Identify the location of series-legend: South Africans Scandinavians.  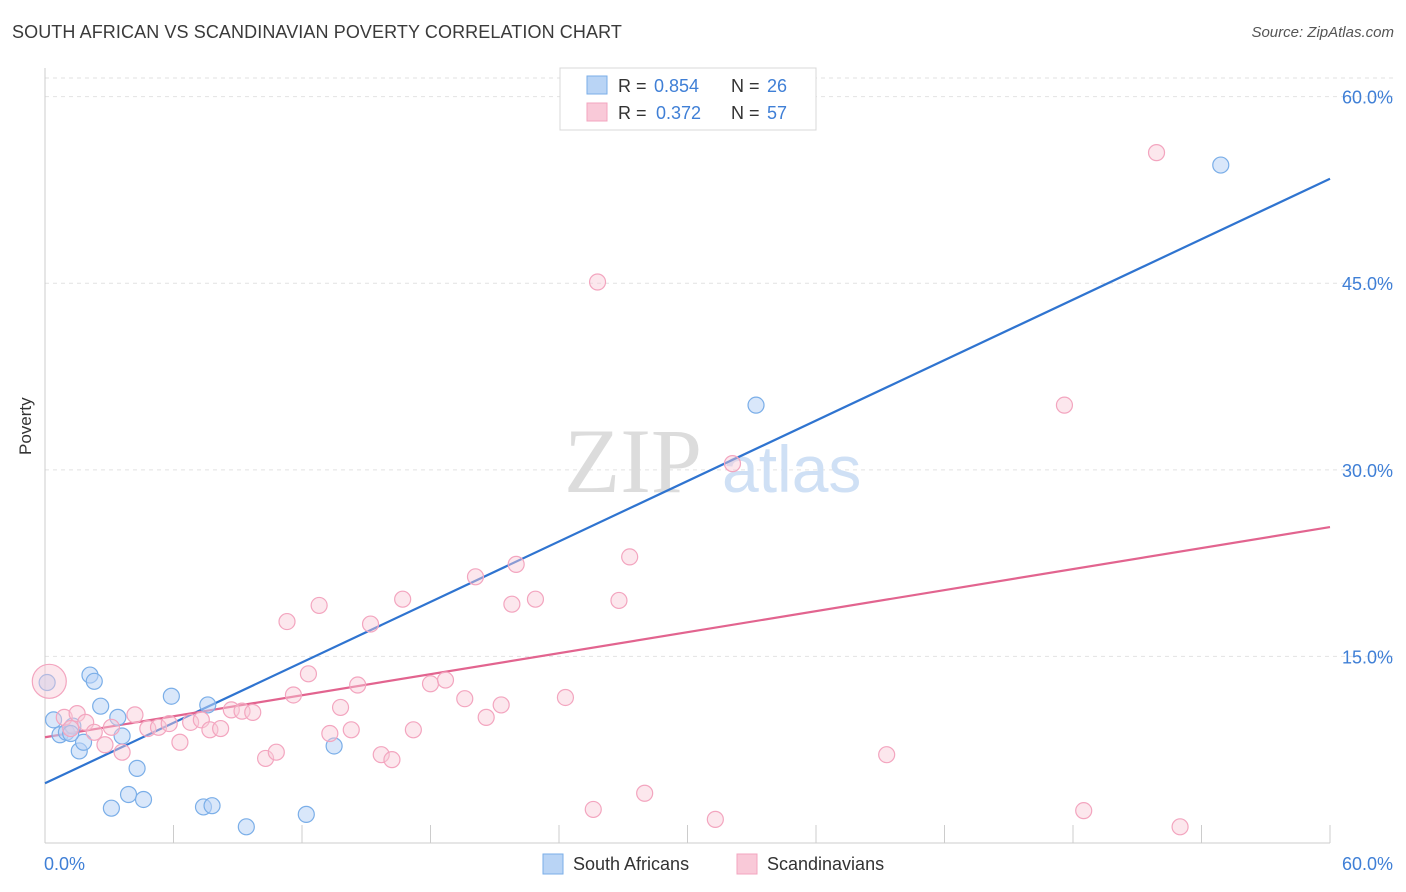
(713, 864).